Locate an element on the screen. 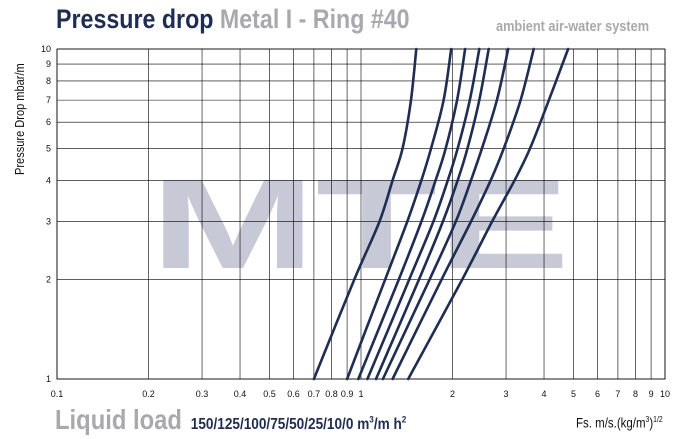 The width and height of the screenshot is (683, 439). y-tick-label: 7 is located at coordinates (48, 100).